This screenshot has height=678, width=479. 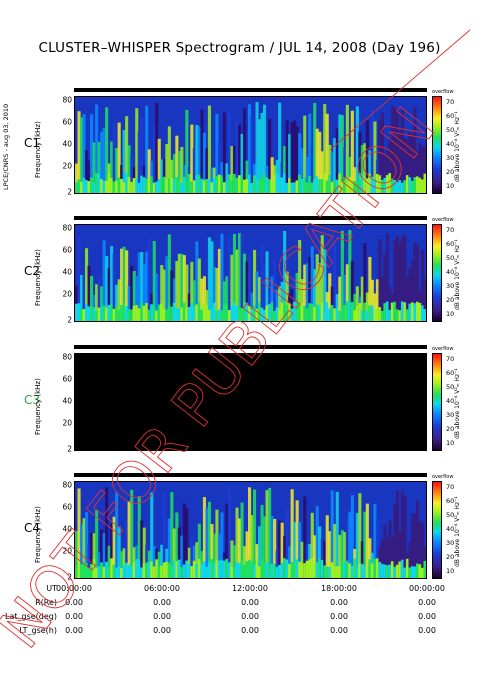 I want to click on spectrogram-image, so click(x=250, y=530).